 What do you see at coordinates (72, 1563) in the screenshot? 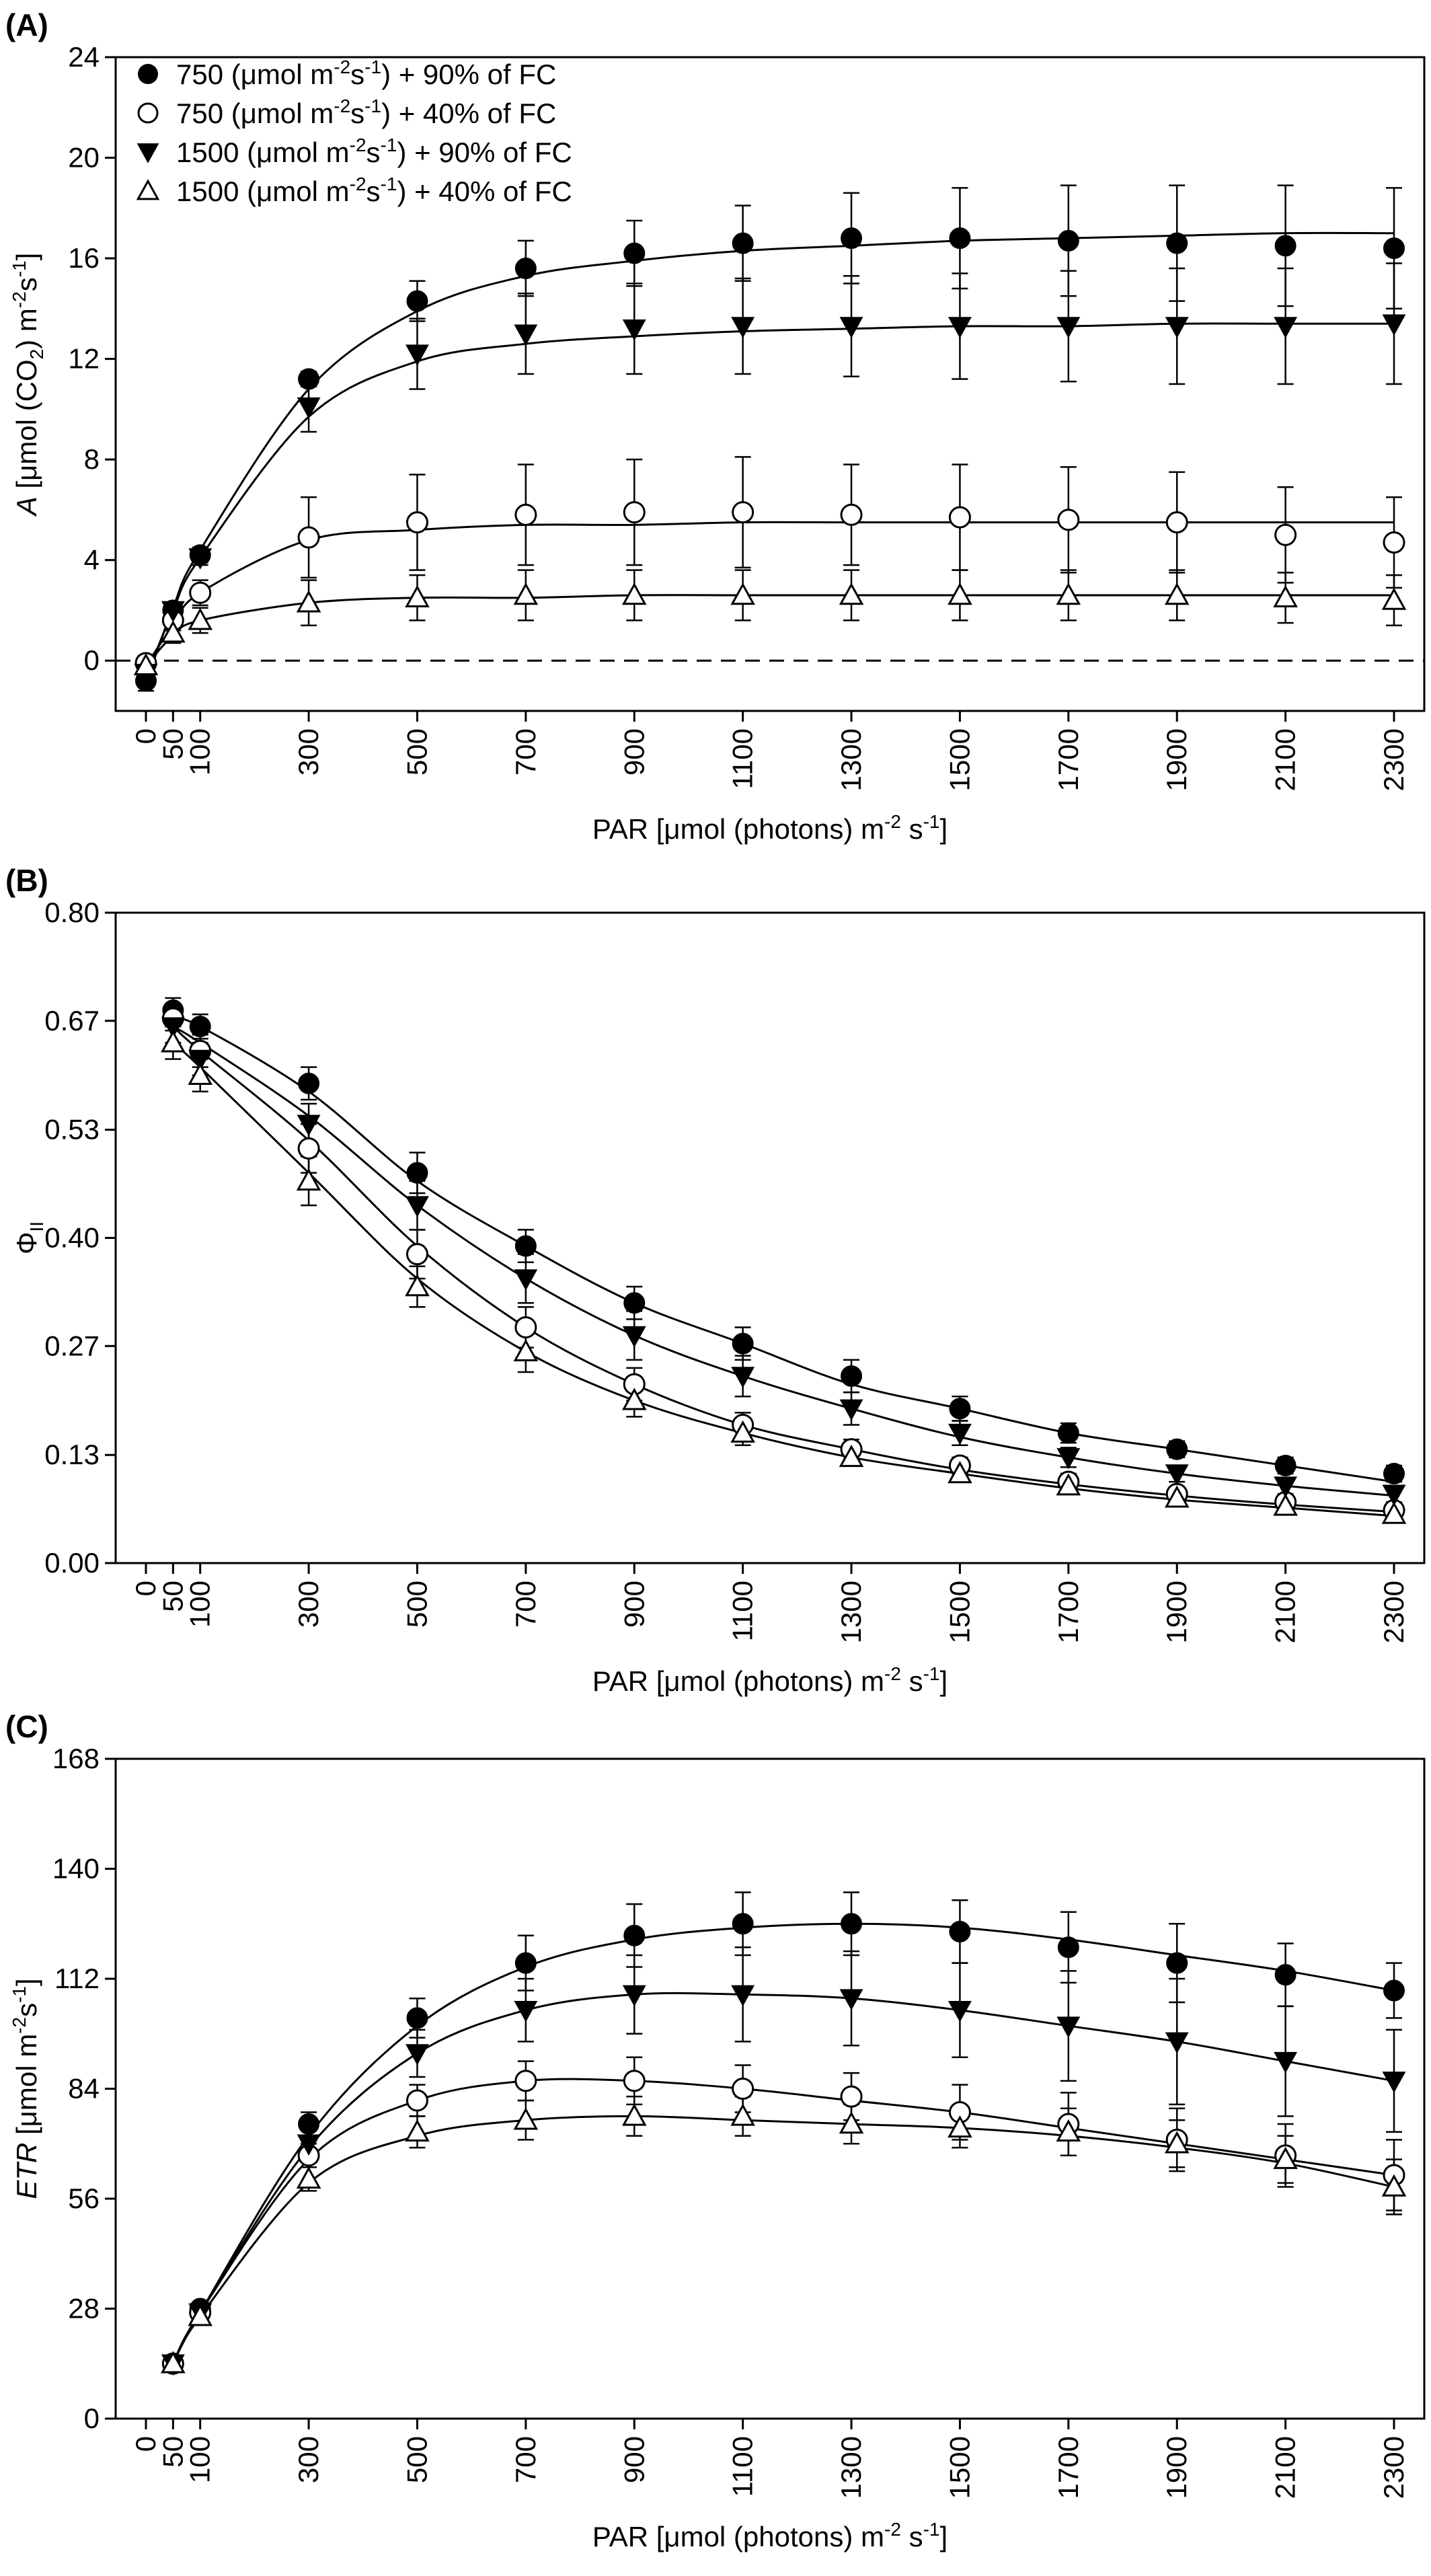
I see `y-tick-label: 0.00` at bounding box center [72, 1563].